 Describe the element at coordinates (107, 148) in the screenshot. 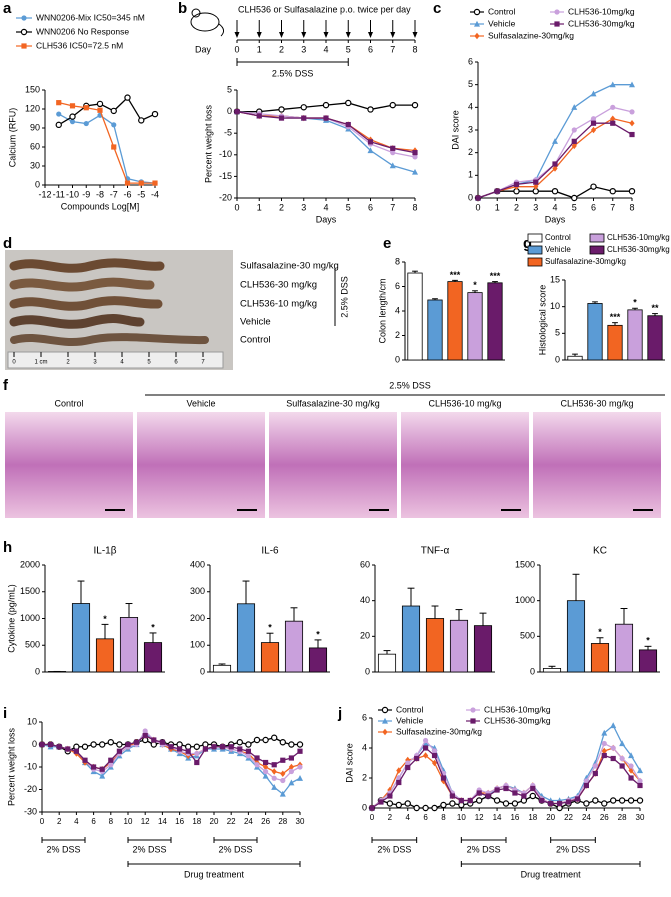

I see `series-line` at that location.